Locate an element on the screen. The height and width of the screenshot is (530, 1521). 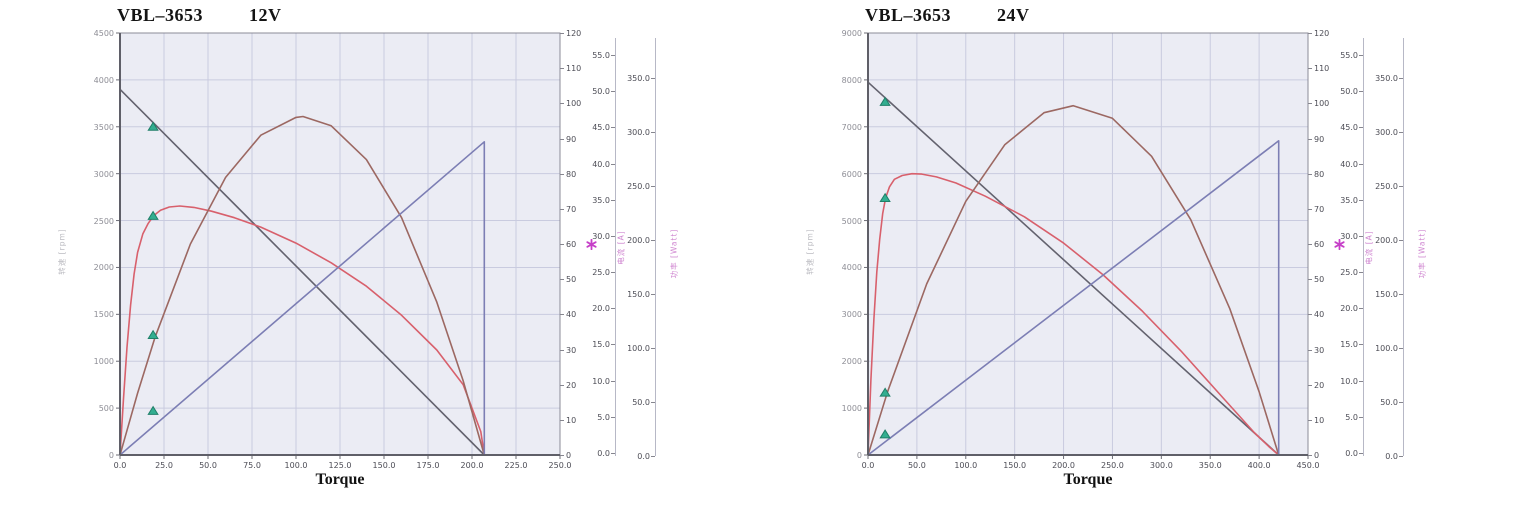
torque-tick-label: 75.0 is located at coordinates (252, 465).